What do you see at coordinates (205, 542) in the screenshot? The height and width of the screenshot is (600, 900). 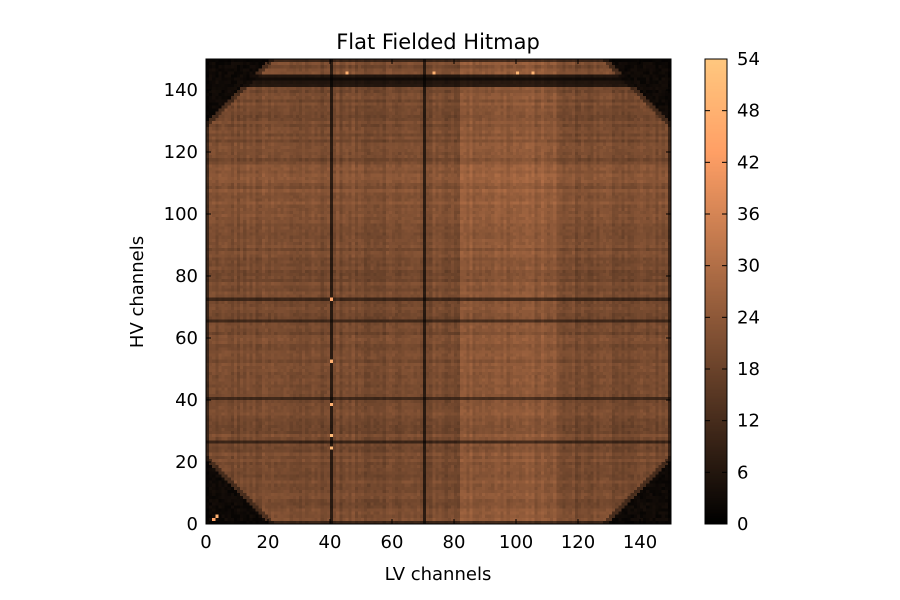 I see `x-tick-label: 0` at bounding box center [205, 542].